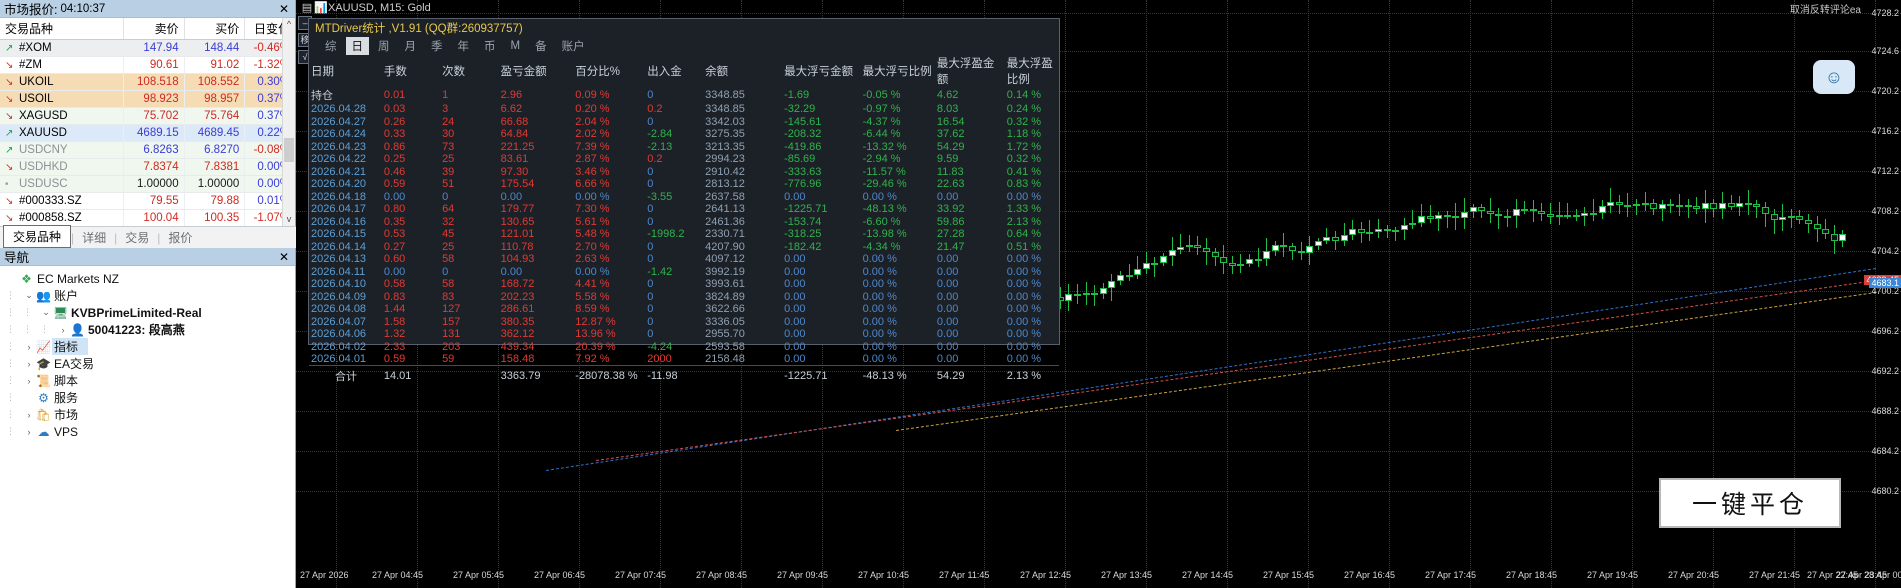 This screenshot has height=588, width=1901. I want to click on symbol-cell: ↗ XAUUSD, so click(62, 133).